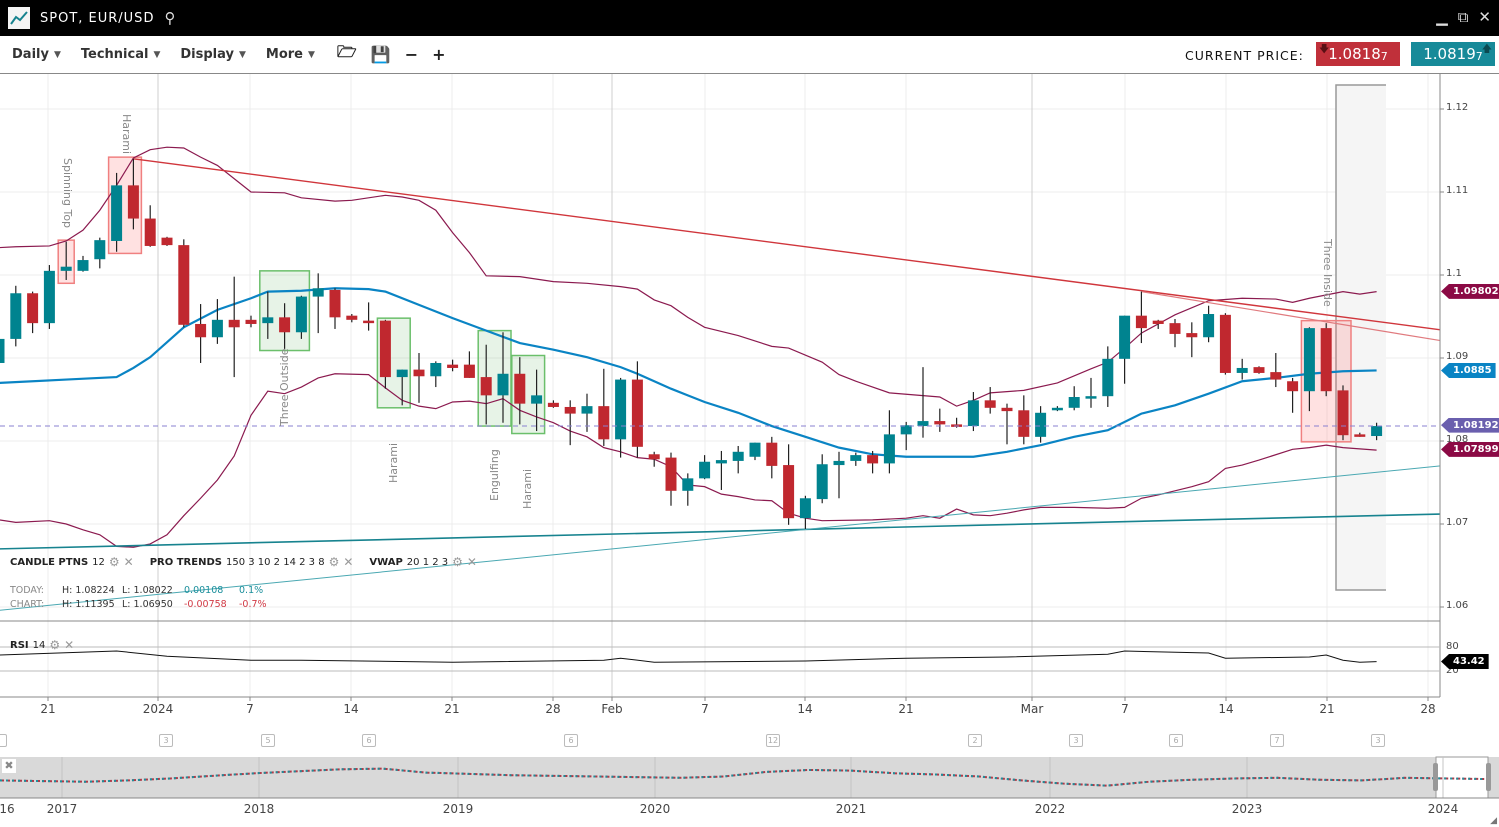  Describe the element at coordinates (1457, 605) in the screenshot. I see `y-tick-label: 1.06` at that location.